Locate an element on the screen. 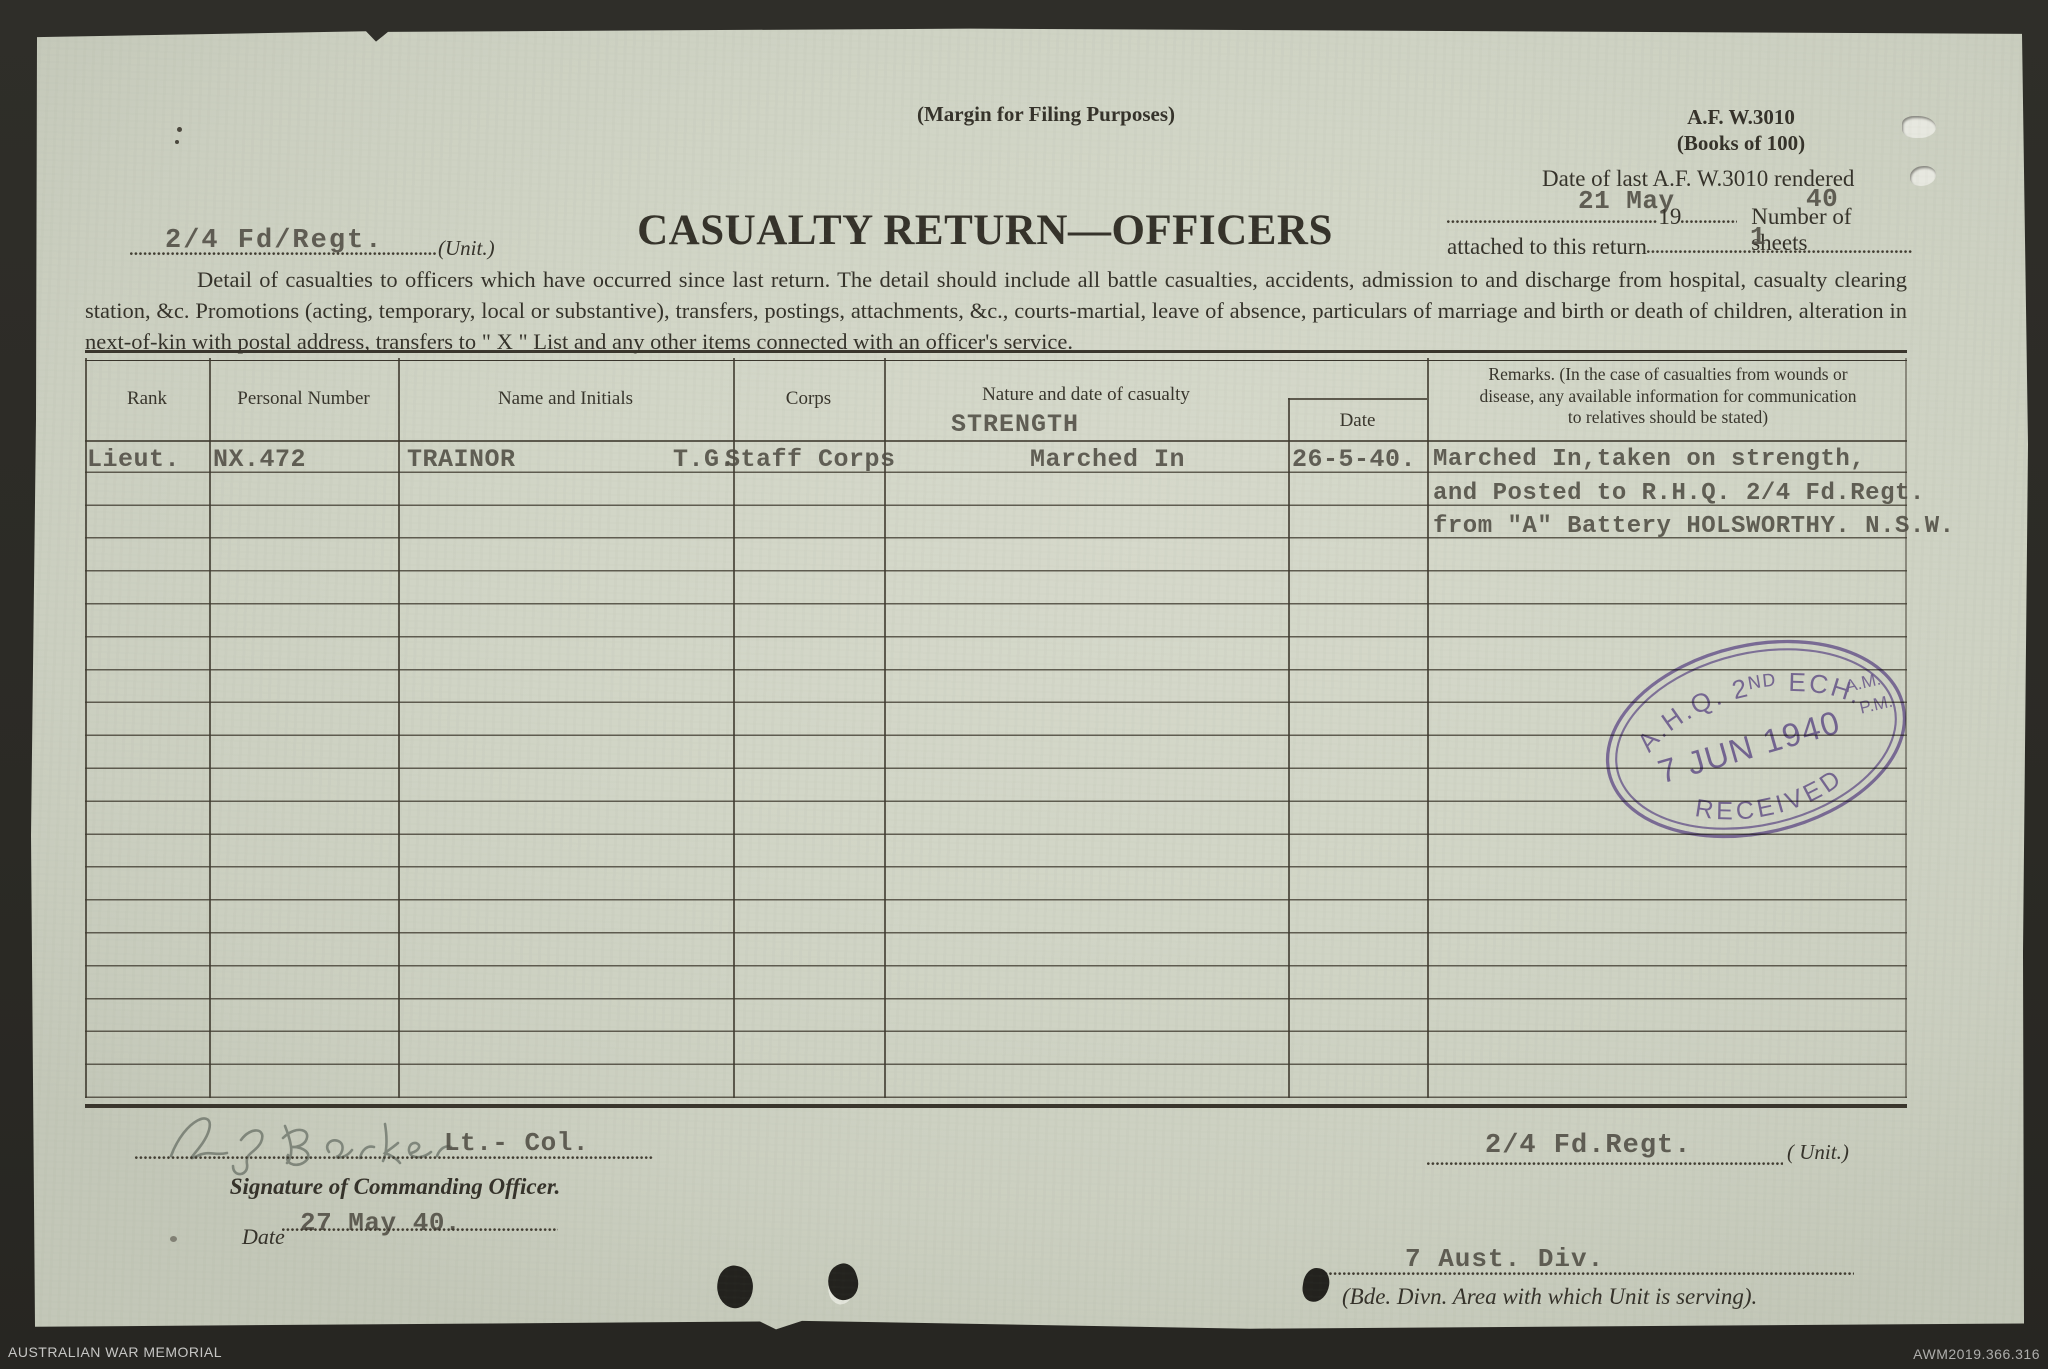 The image size is (2048, 1369). col-header-corps: Corps is located at coordinates (808, 398).